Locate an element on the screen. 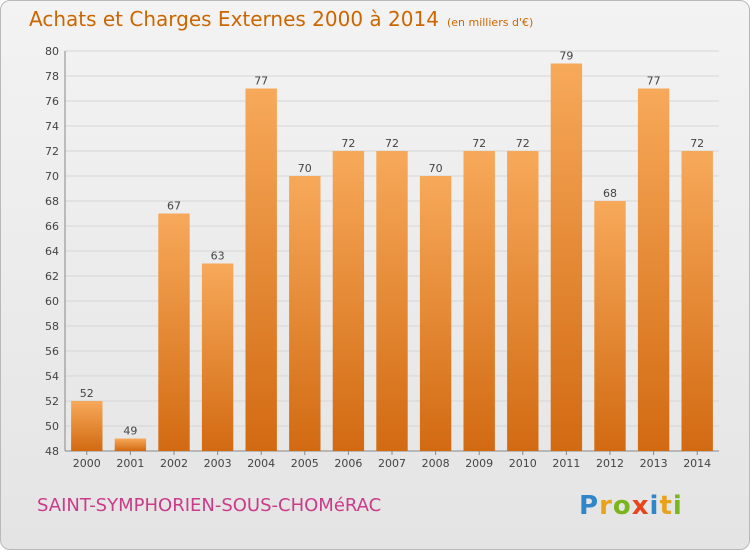  proxiti-logo-letter: t is located at coordinates (666, 506).